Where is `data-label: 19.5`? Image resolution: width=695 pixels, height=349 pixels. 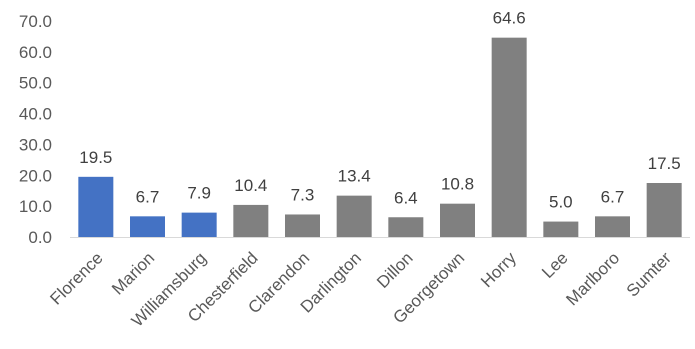 data-label: 19.5 is located at coordinates (95, 157).